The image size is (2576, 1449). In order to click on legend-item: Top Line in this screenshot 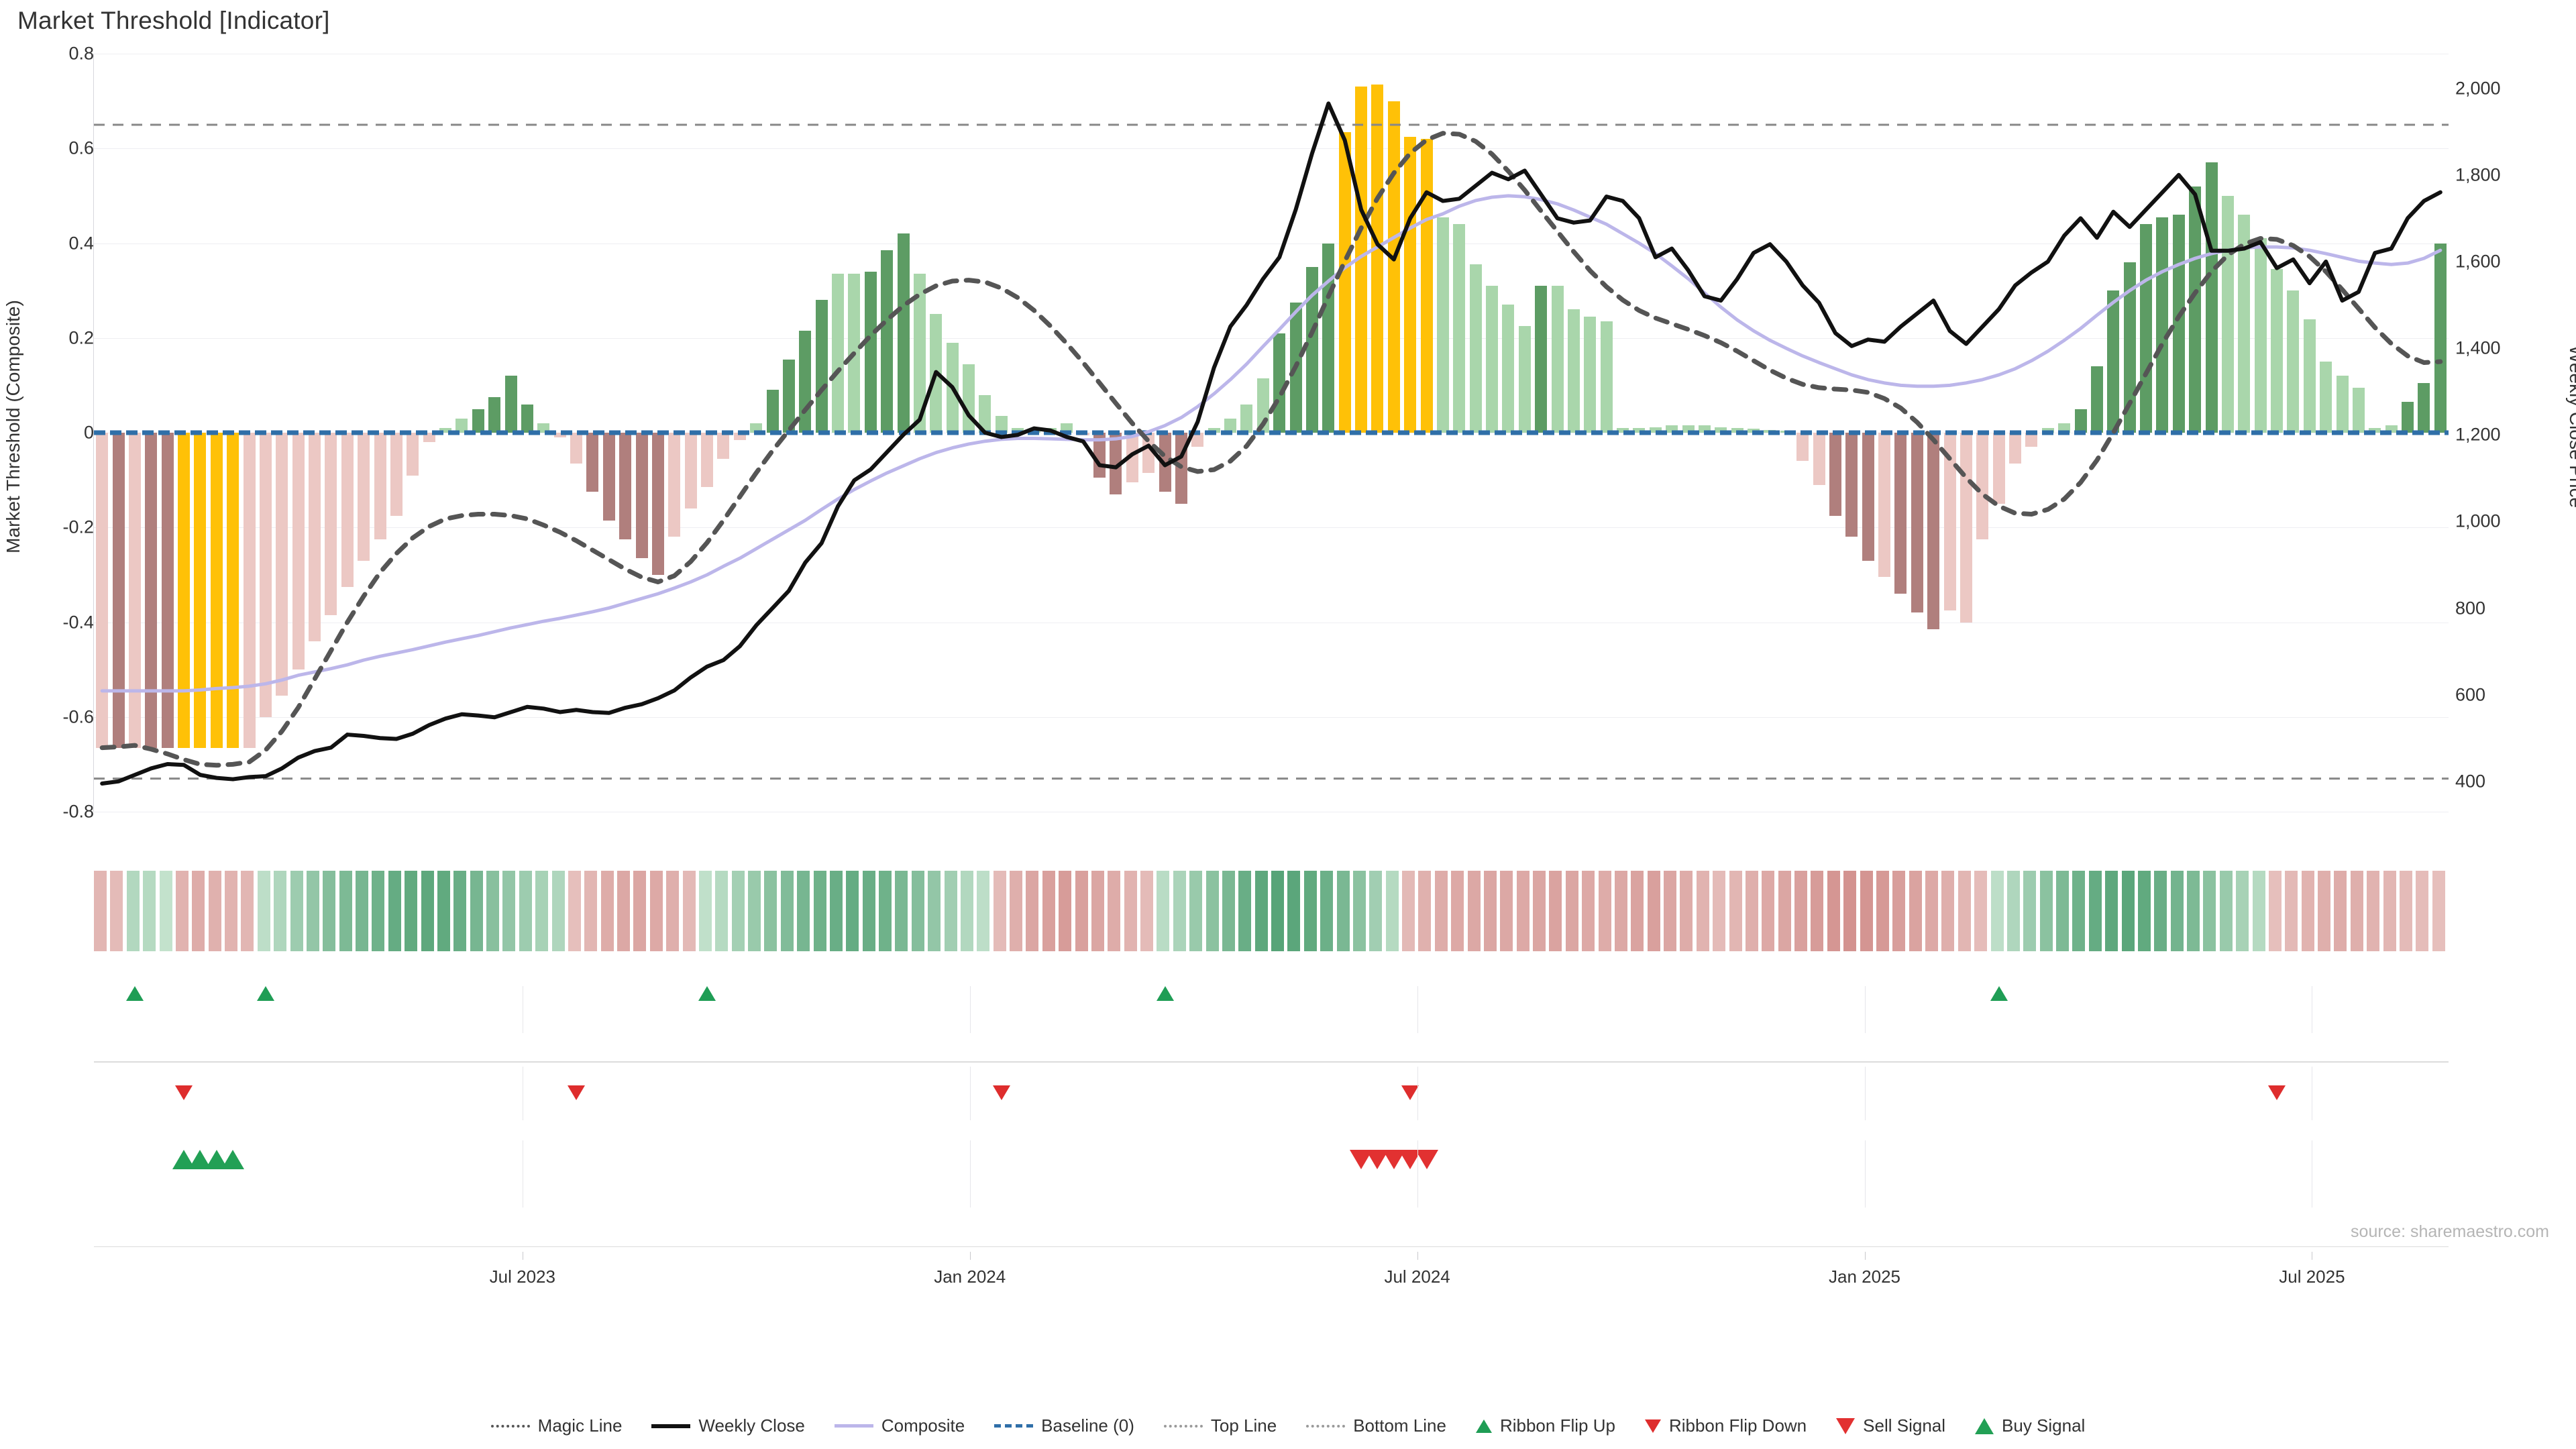, I will do `click(1220, 1425)`.